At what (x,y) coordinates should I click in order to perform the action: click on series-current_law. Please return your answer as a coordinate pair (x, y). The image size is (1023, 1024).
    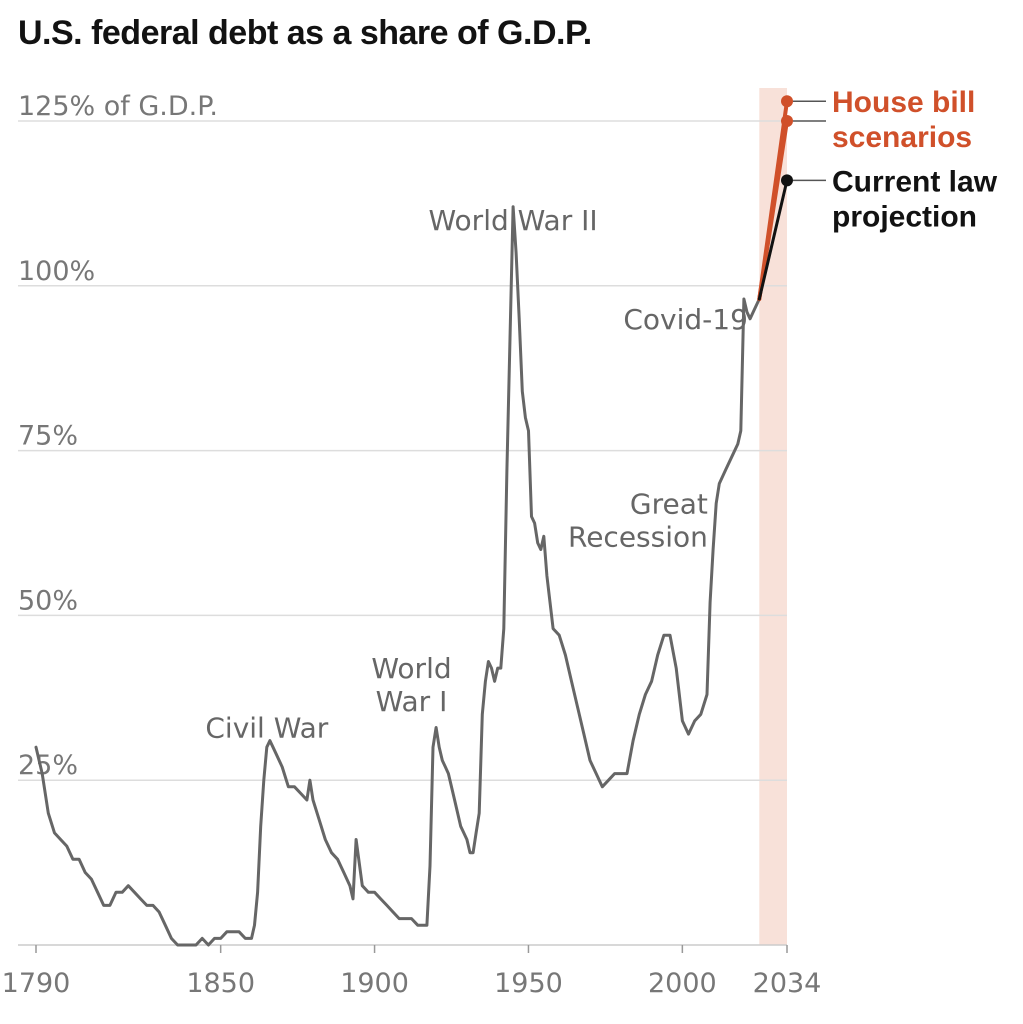
    Looking at the image, I should click on (773, 239).